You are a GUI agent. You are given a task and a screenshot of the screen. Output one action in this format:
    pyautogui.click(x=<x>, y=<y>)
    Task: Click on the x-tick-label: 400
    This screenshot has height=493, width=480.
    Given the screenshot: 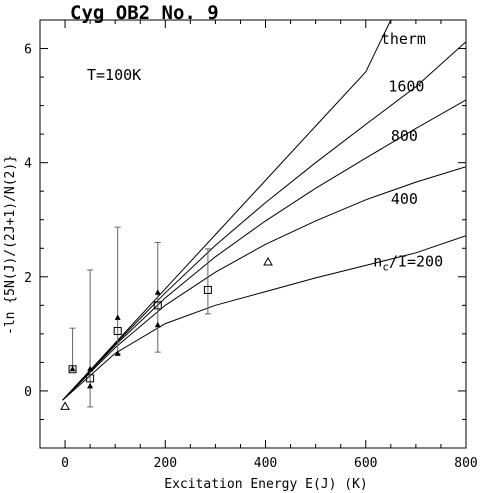 What is the action you would take?
    pyautogui.click(x=265, y=463)
    